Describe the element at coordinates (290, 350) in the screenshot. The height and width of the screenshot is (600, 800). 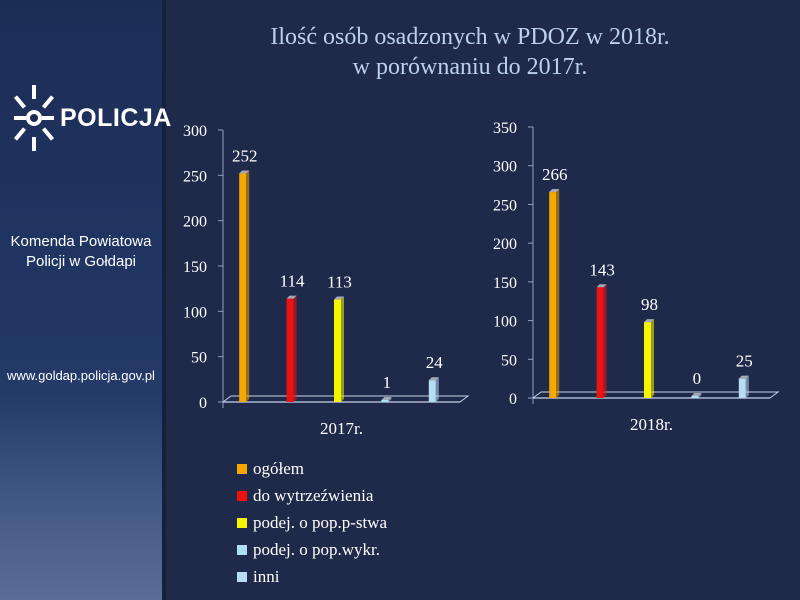
I see `chart-2017r-bar-do-wytrzezwienia` at that location.